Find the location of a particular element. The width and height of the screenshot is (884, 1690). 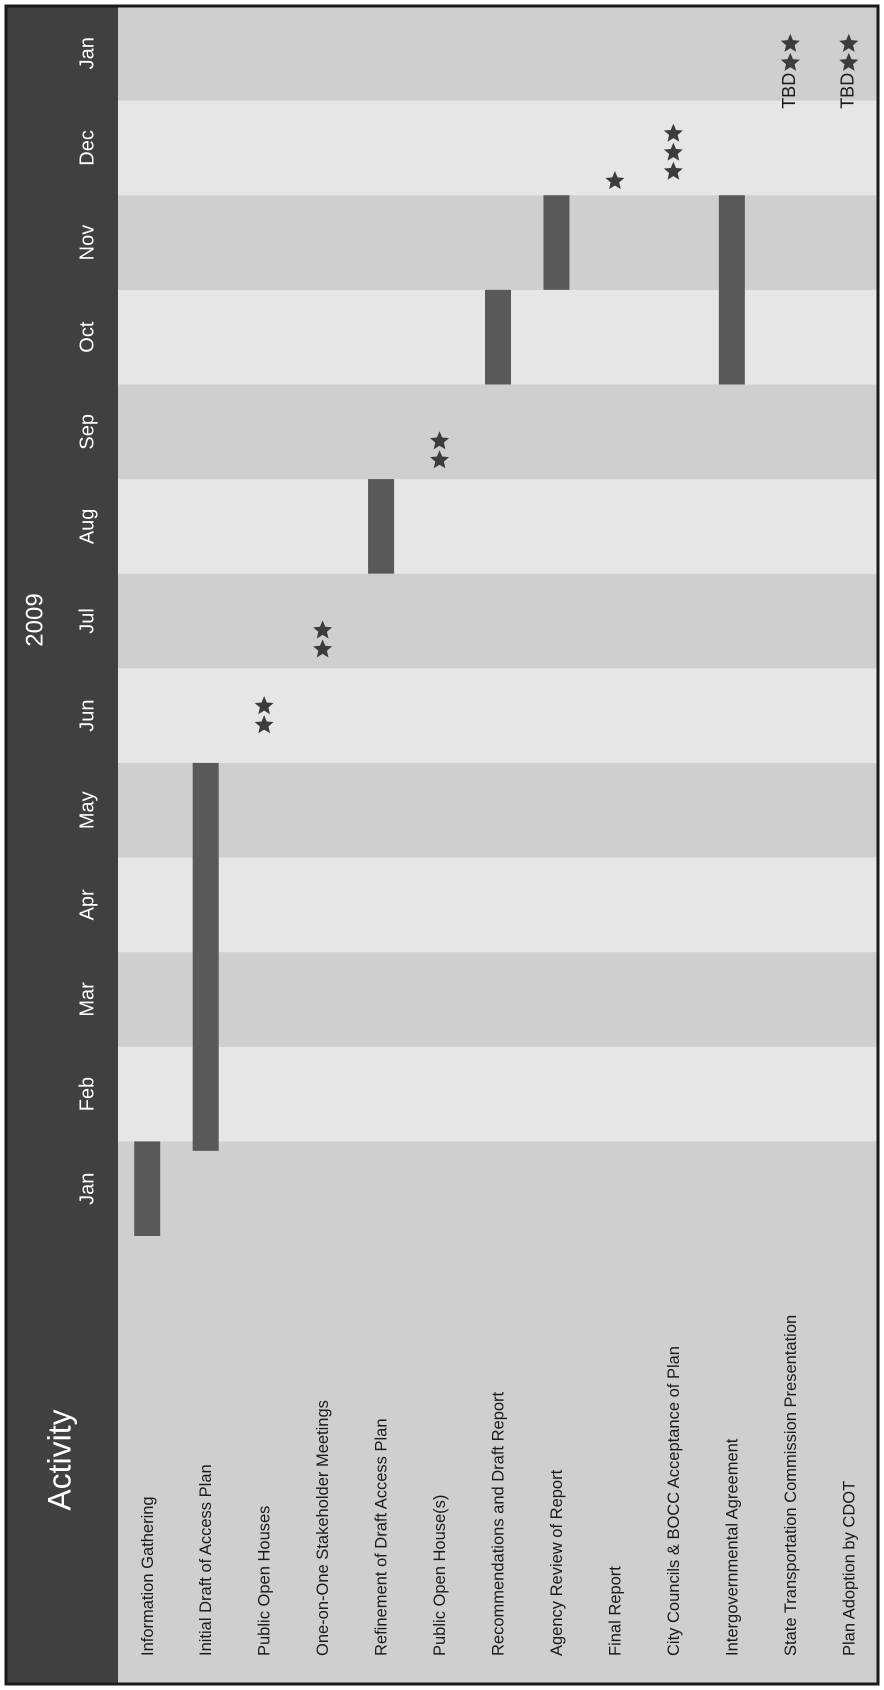

month-label-oct: Oct is located at coordinates (87, 337).